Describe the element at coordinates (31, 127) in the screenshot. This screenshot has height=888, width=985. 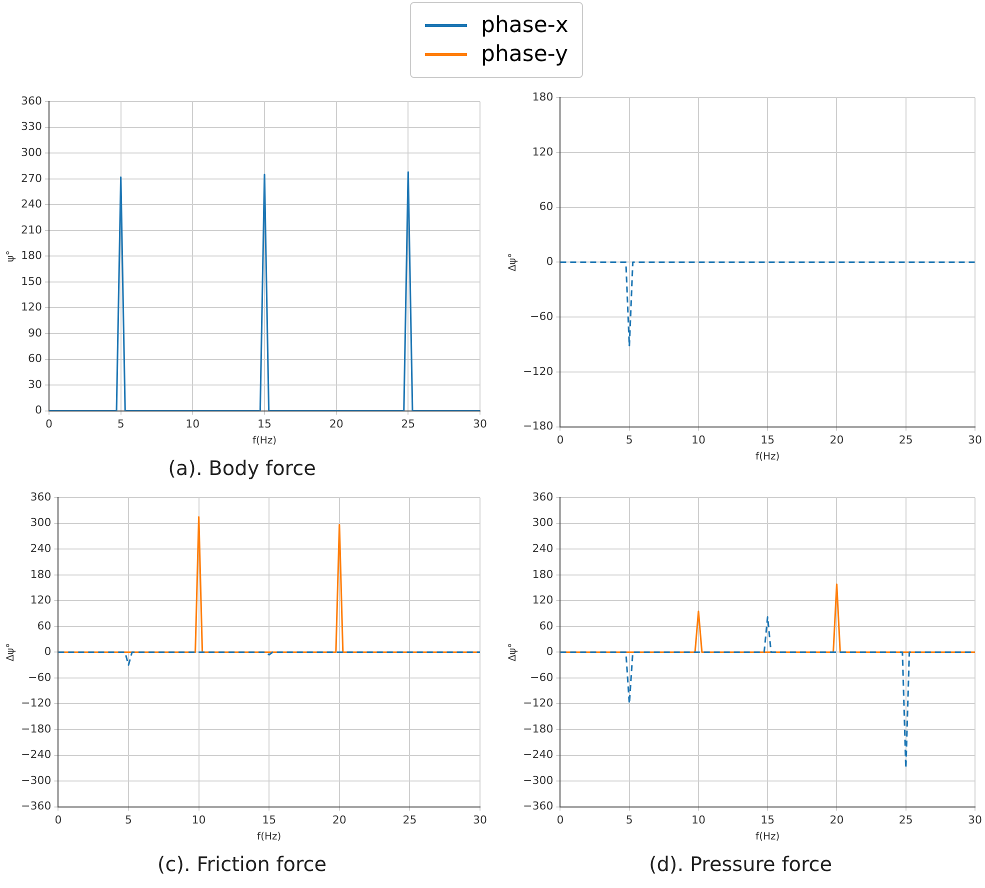
I see `y-tick-label: 330` at that location.